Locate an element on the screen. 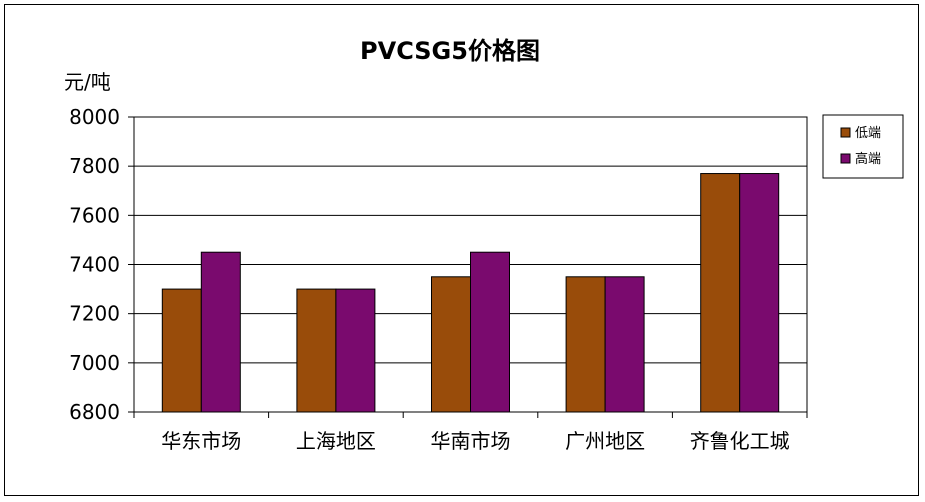 The image size is (925, 502). y-tick-label: 7200 is located at coordinates (94, 314).